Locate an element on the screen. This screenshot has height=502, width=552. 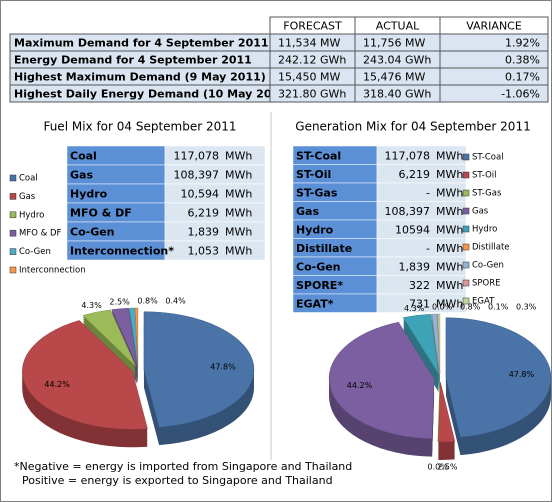
column-header: ACTUAL is located at coordinates (398, 26).